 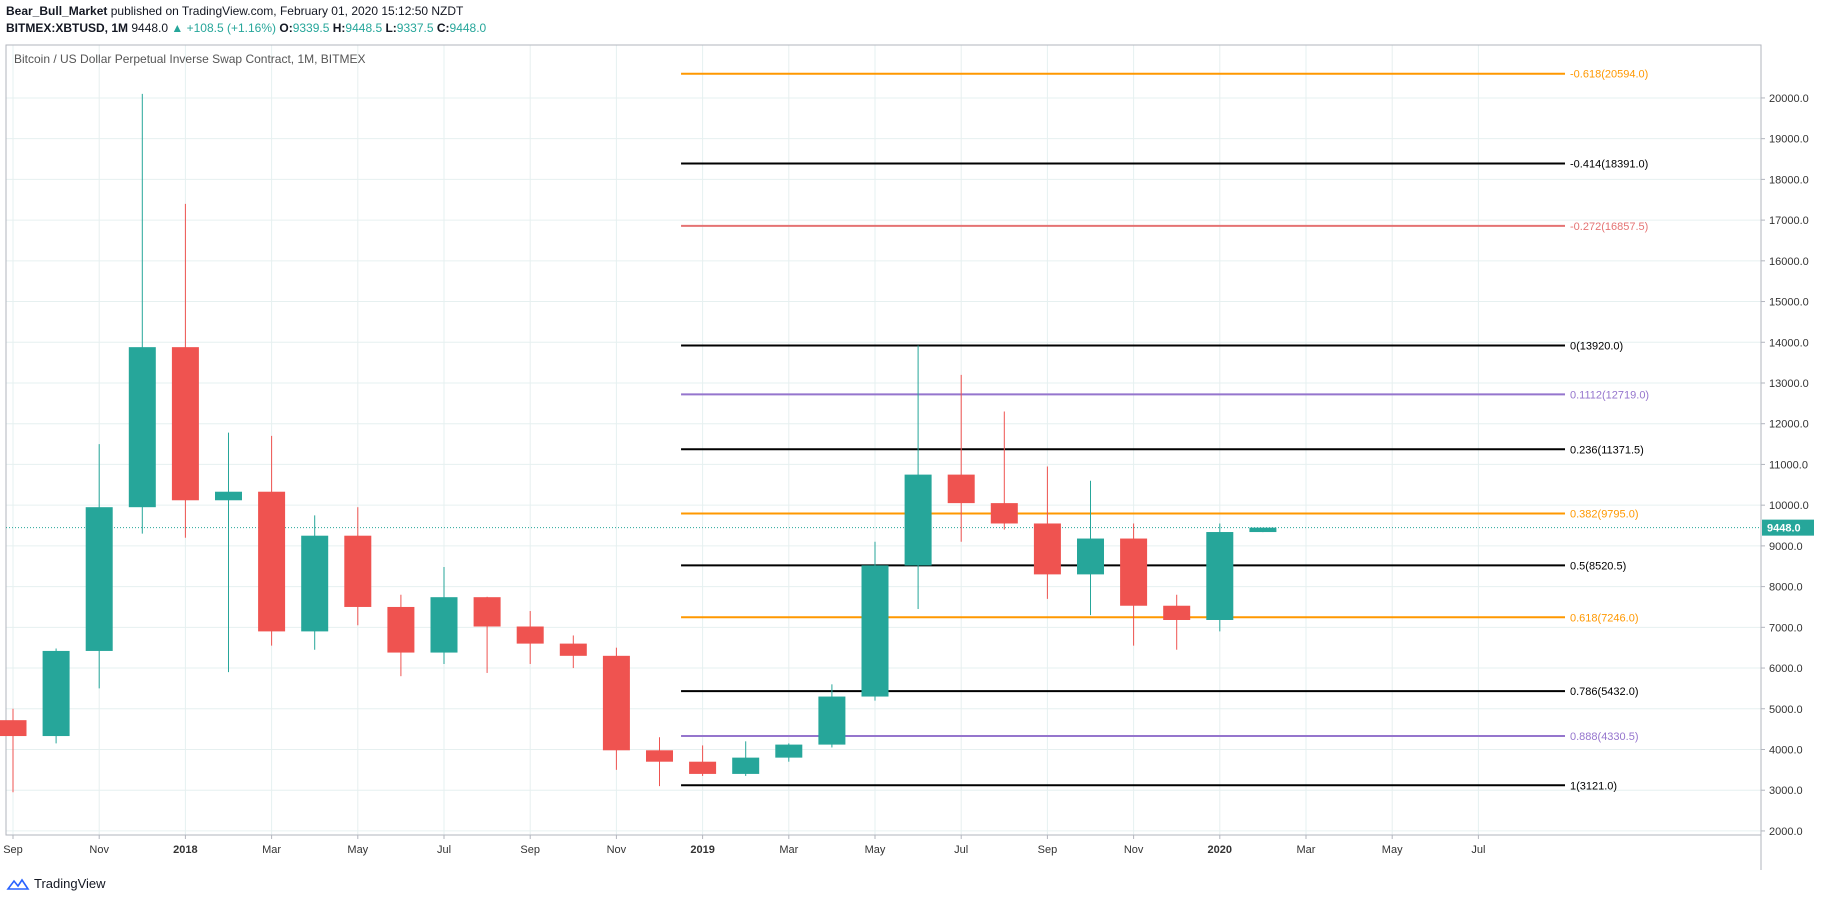 What do you see at coordinates (1609, 227) in the screenshot?
I see `fib-level-label: -0.272(16857.5)` at bounding box center [1609, 227].